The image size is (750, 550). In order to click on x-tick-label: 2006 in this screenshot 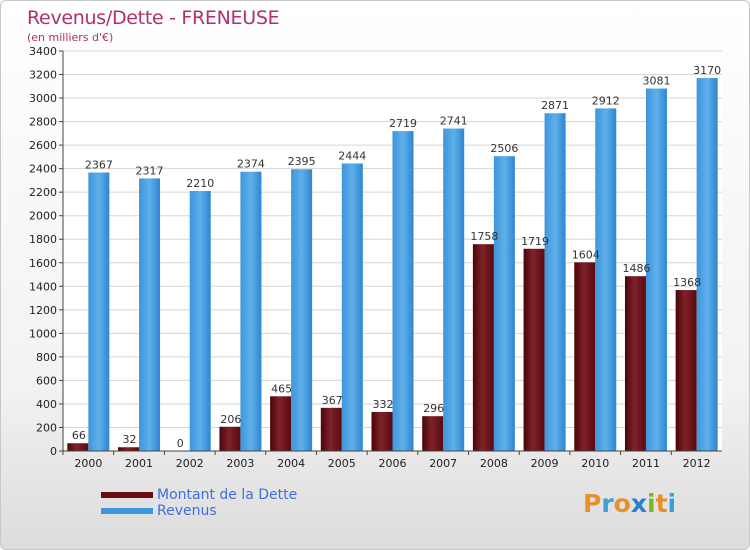, I will do `click(393, 463)`.